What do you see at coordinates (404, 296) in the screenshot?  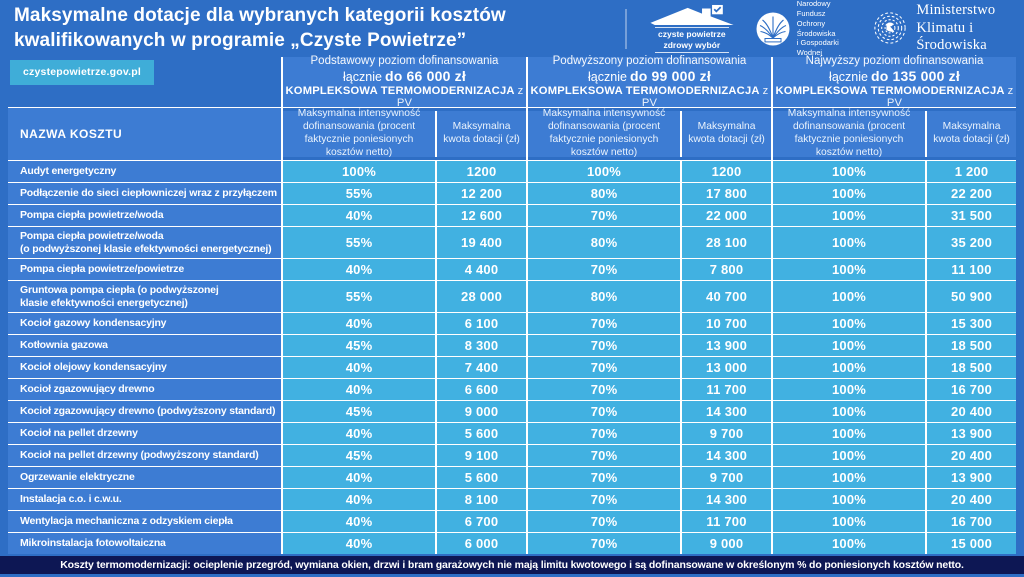 I see `table-row: 55% 28 000` at bounding box center [404, 296].